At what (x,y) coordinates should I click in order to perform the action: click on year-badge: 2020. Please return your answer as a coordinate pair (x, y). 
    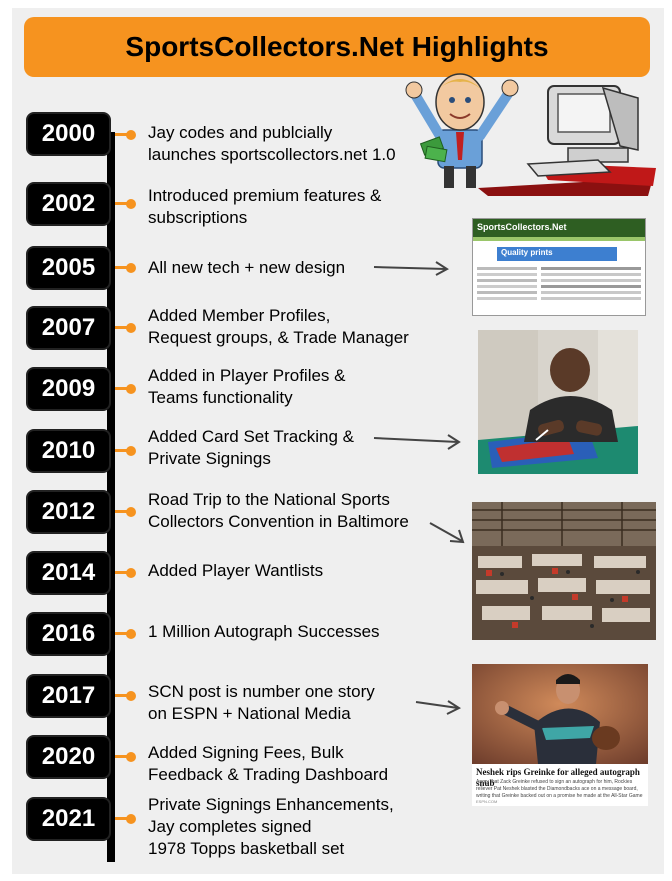
    Looking at the image, I should click on (68, 757).